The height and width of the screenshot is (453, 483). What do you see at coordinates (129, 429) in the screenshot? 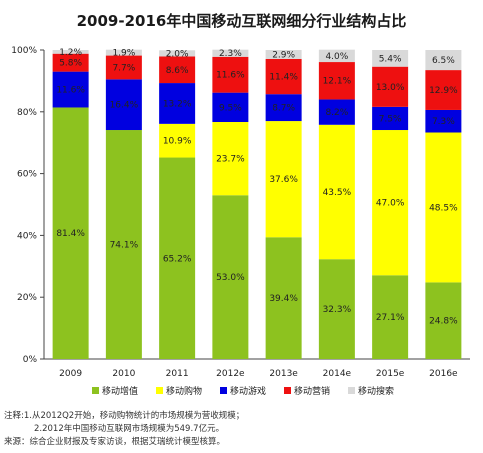
I see `note-line-2: 2.2012年中国移动互联网市场规模为549.7亿元。` at bounding box center [129, 429].